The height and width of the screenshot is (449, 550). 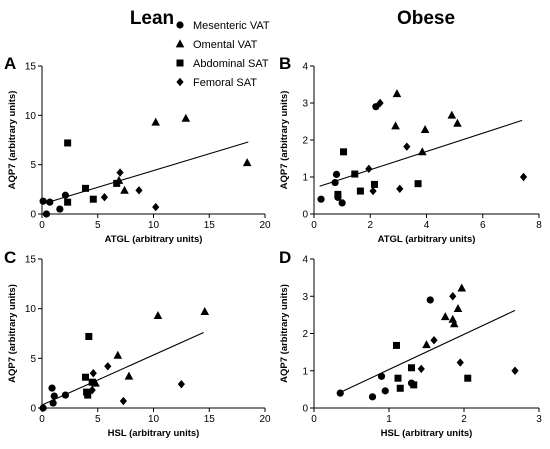 I want to click on y-tick-label: 5, so click(x=33, y=165).